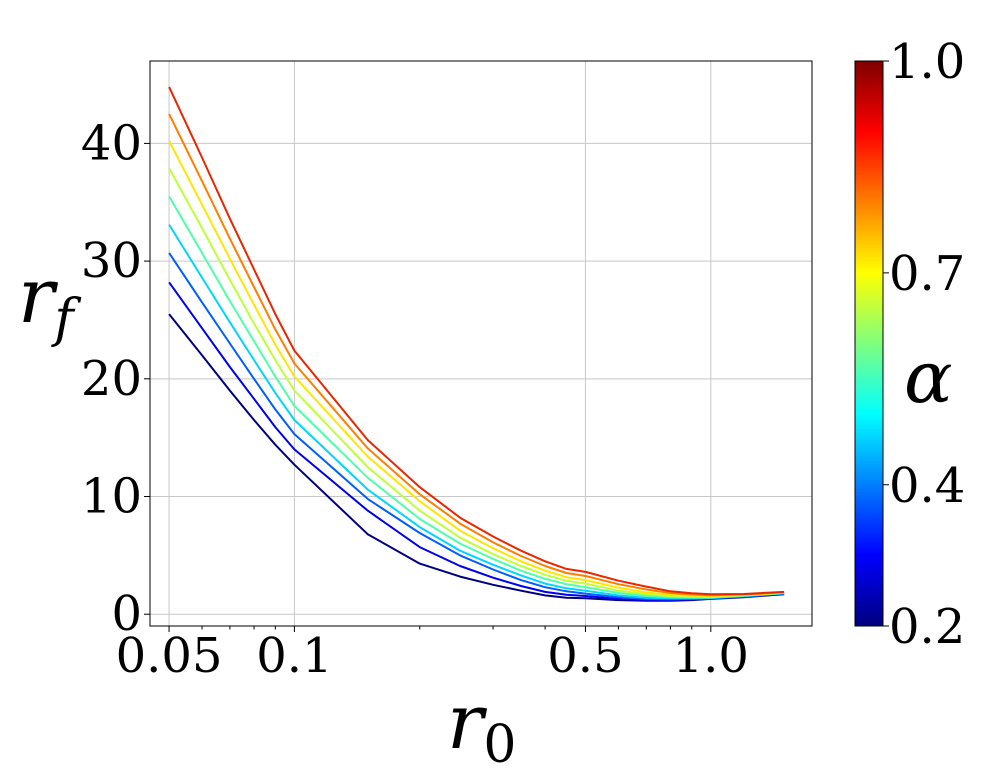 The image size is (990, 784). I want to click on colorbar-tick-label: 1.0, so click(927, 62).